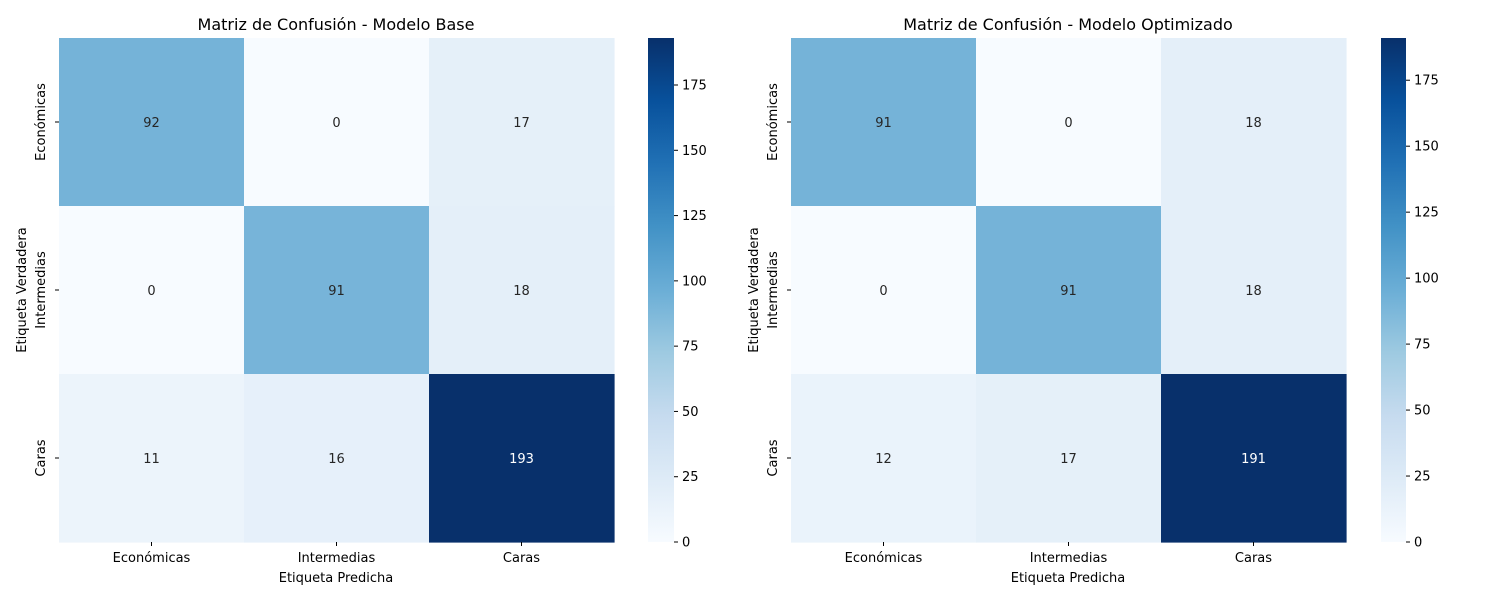 The height and width of the screenshot is (600, 1500). What do you see at coordinates (336, 24) in the screenshot?
I see `chart-title: Matriz de Confusión - Modelo Base` at bounding box center [336, 24].